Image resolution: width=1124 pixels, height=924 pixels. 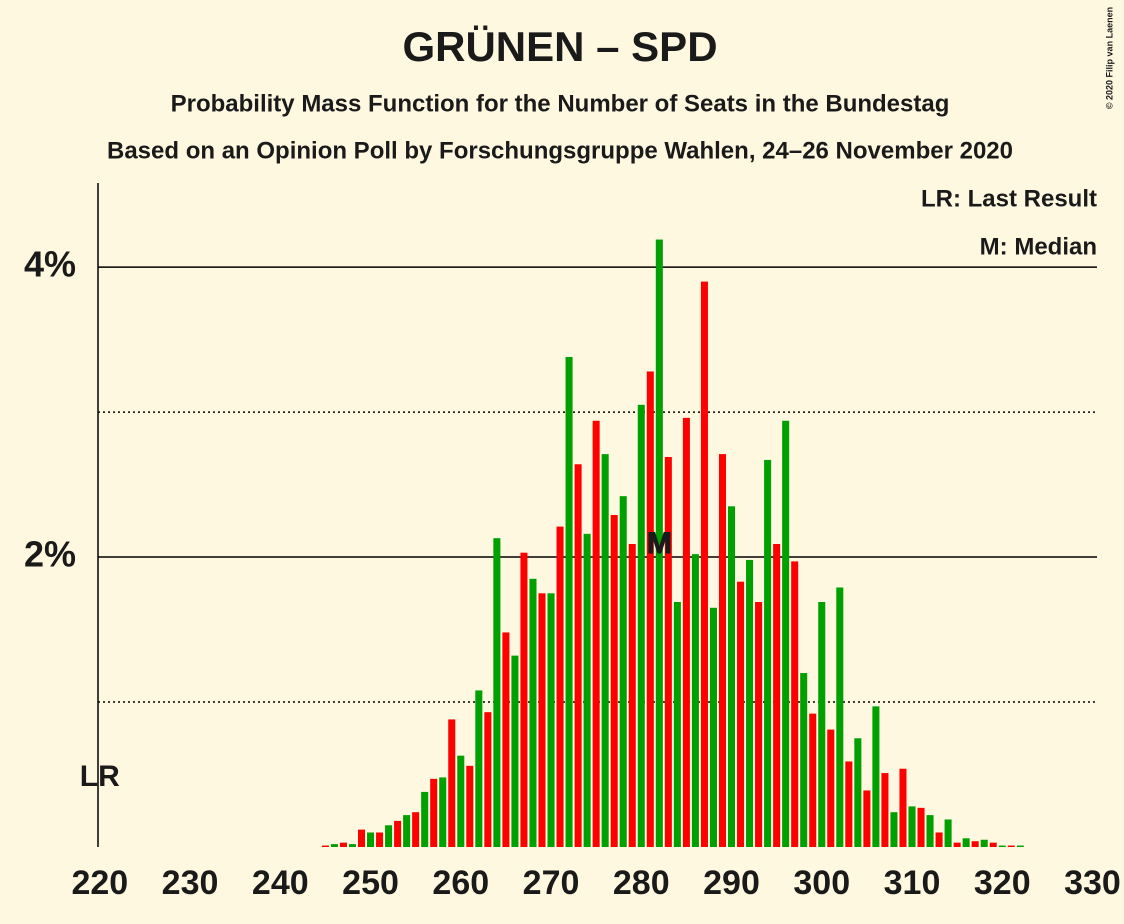 What do you see at coordinates (912, 883) in the screenshot?
I see `x-tick-label: 310` at bounding box center [912, 883].